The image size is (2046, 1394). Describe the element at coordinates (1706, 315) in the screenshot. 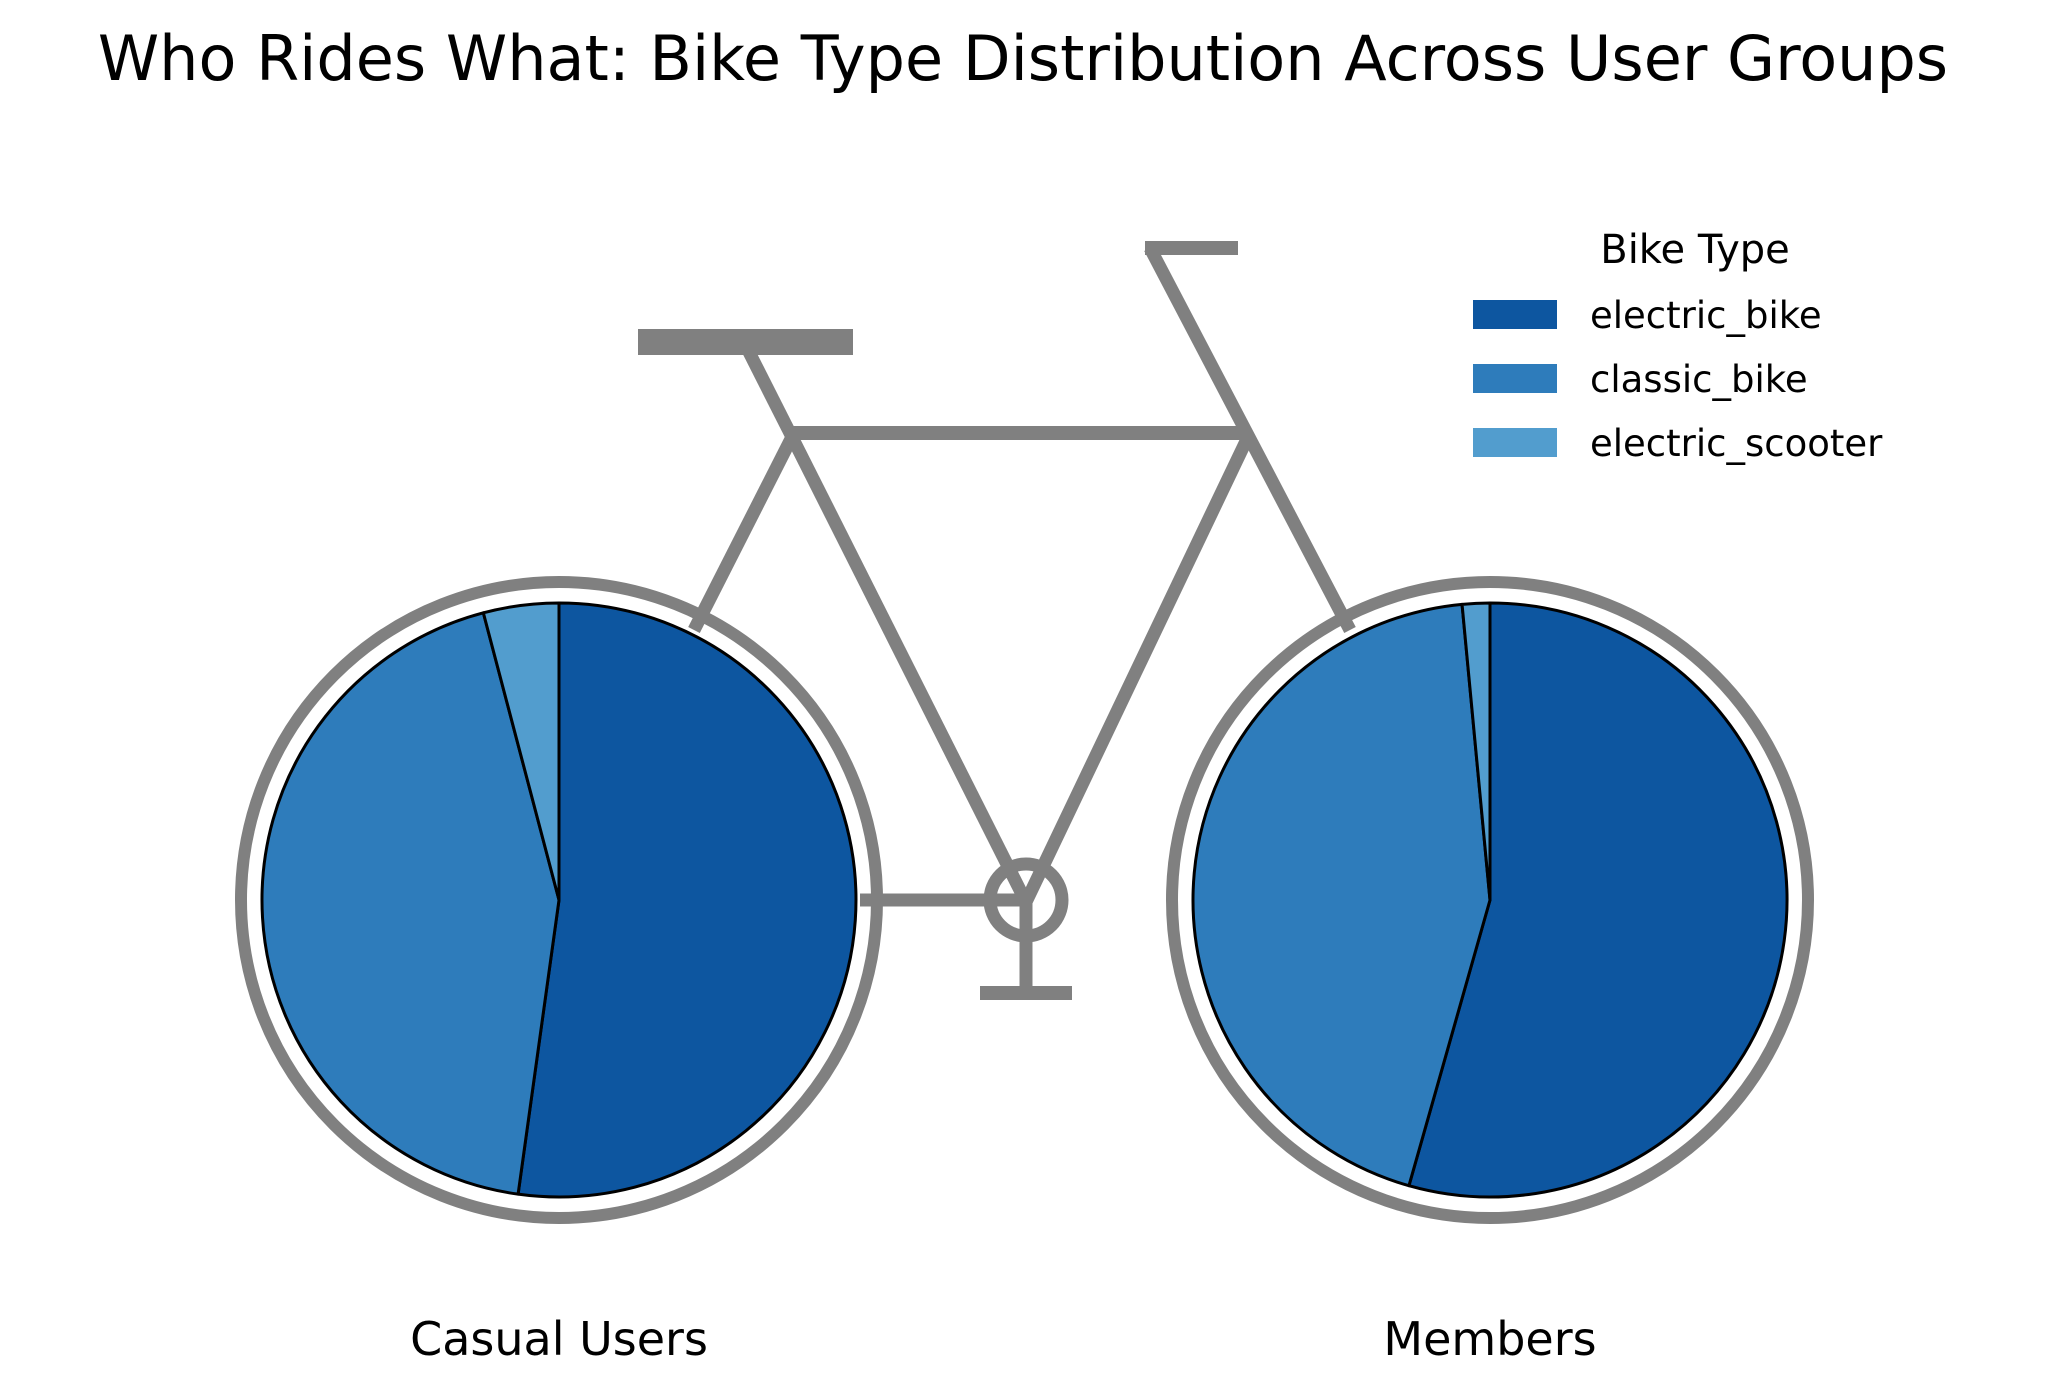

I see `legend-label-electric-bike: electric_bike` at that location.